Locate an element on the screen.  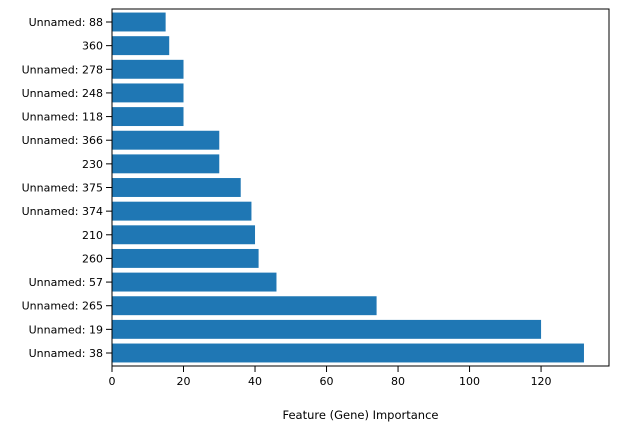
x-tick-label: 60 is located at coordinates (327, 381).